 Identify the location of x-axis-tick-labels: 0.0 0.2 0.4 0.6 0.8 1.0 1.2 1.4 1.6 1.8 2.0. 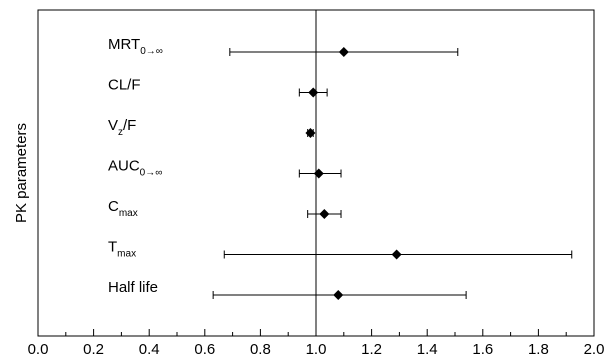
(316, 349).